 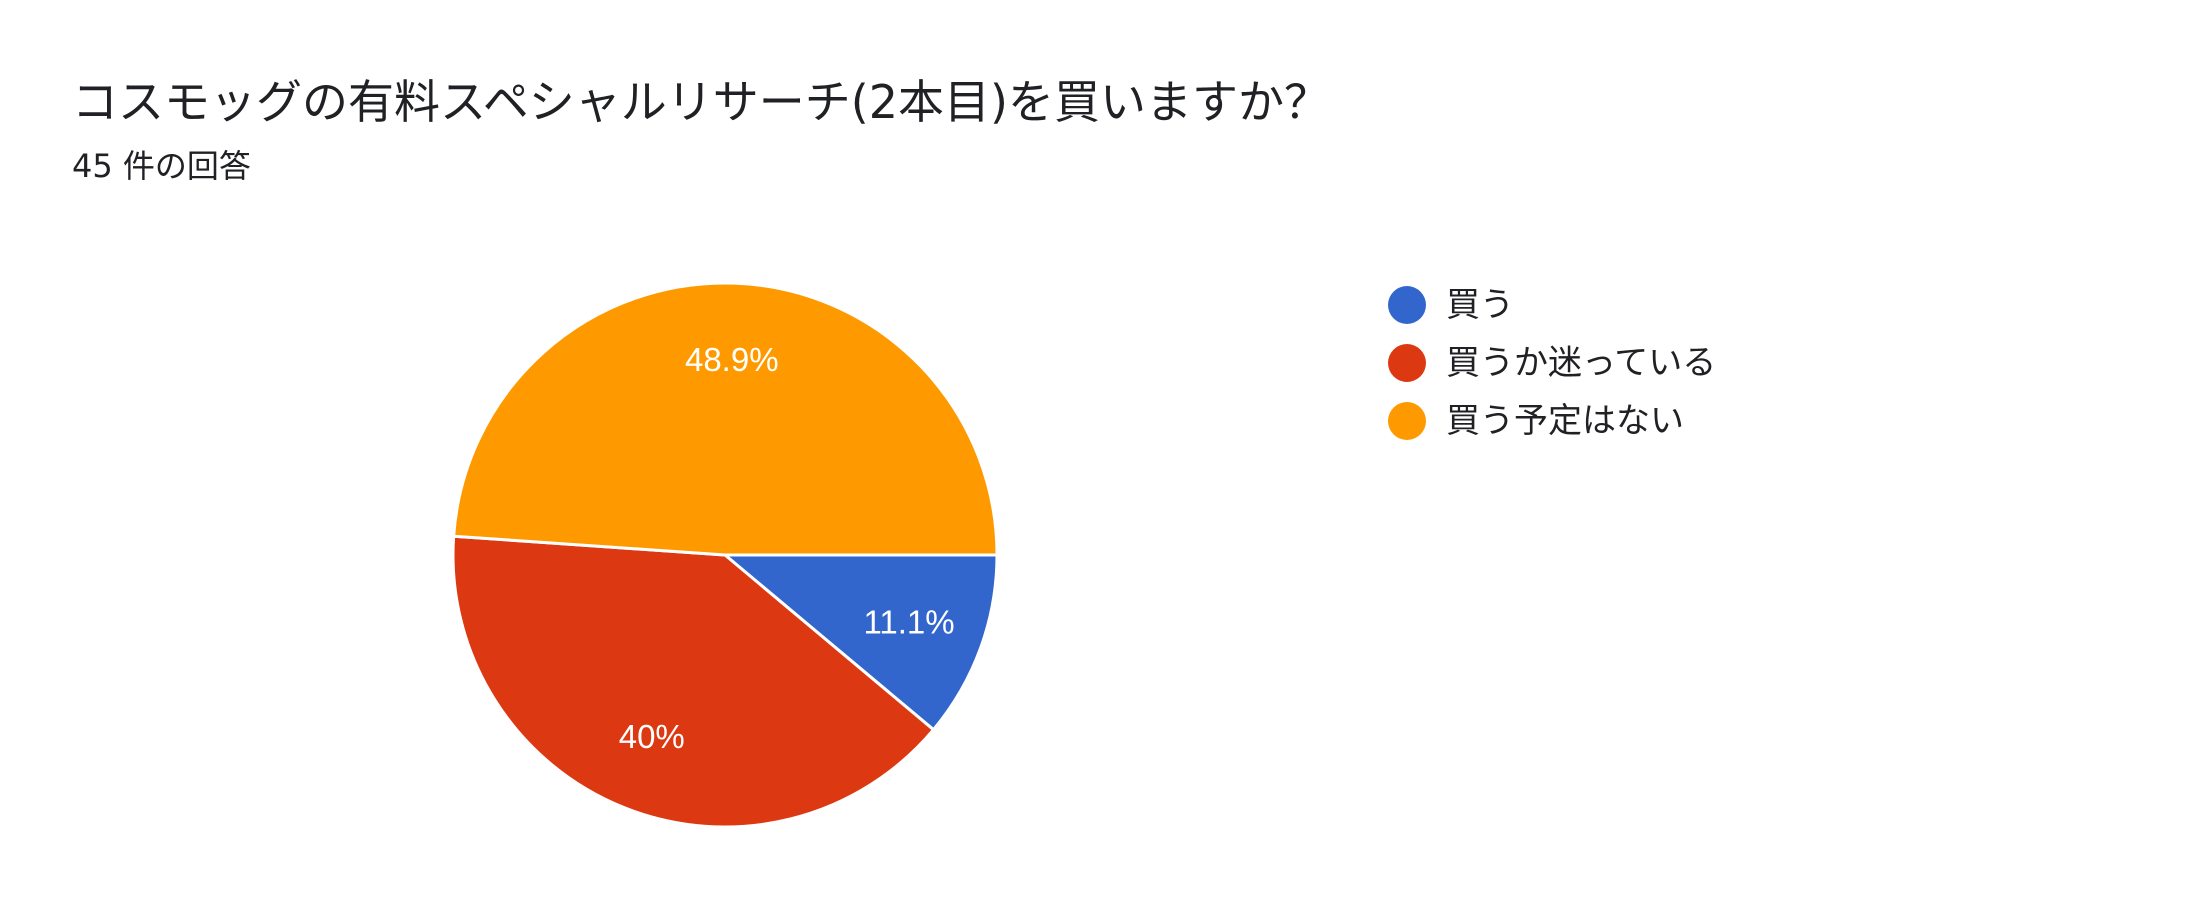 I want to click on legend-item-2: 買うか迷っている, so click(x=1552, y=363).